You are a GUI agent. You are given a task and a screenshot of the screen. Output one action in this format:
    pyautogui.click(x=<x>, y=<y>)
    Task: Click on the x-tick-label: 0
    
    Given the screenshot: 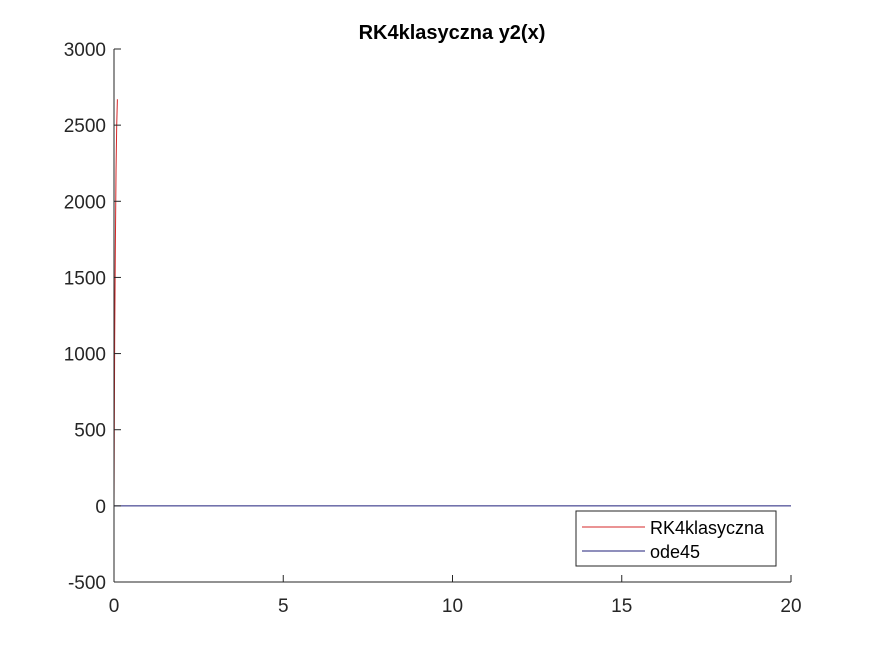 What is the action you would take?
    pyautogui.click(x=114, y=606)
    